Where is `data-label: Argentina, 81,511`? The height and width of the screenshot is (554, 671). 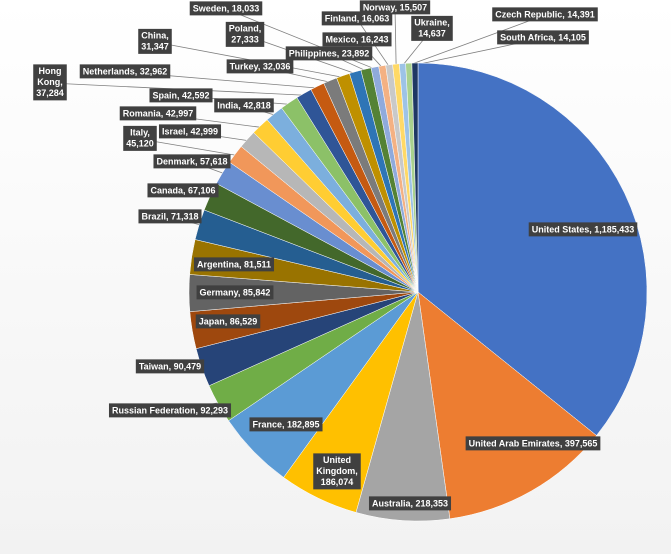
data-label: Argentina, 81,511 is located at coordinates (234, 264).